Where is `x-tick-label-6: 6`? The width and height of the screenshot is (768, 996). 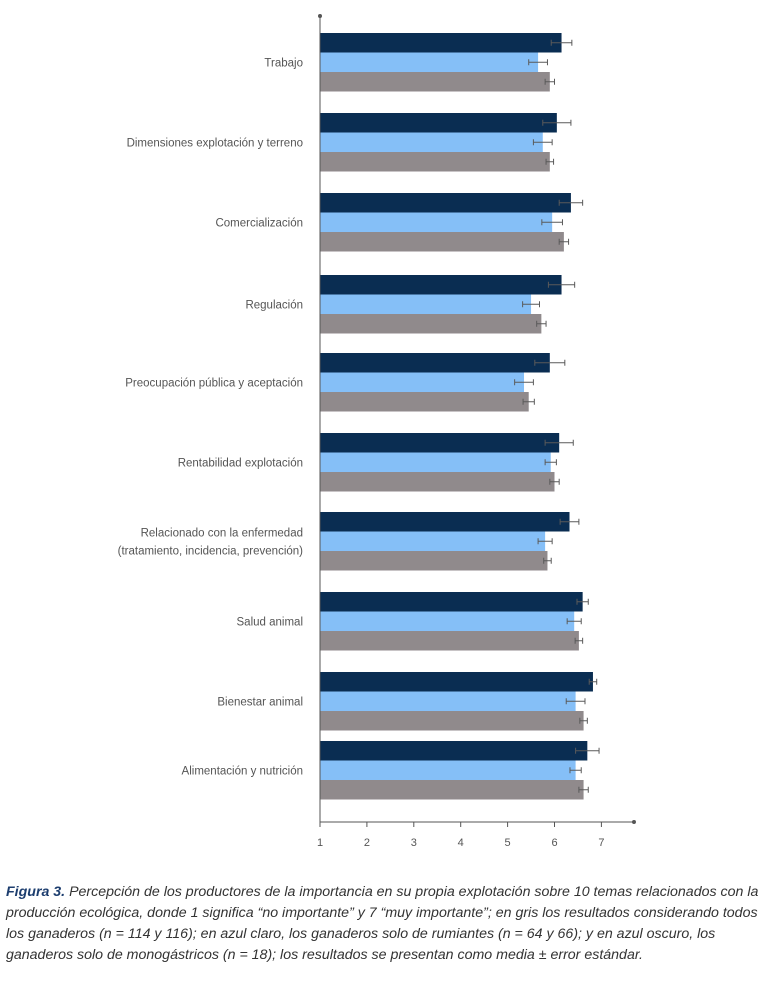 x-tick-label-6: 6 is located at coordinates (554, 843).